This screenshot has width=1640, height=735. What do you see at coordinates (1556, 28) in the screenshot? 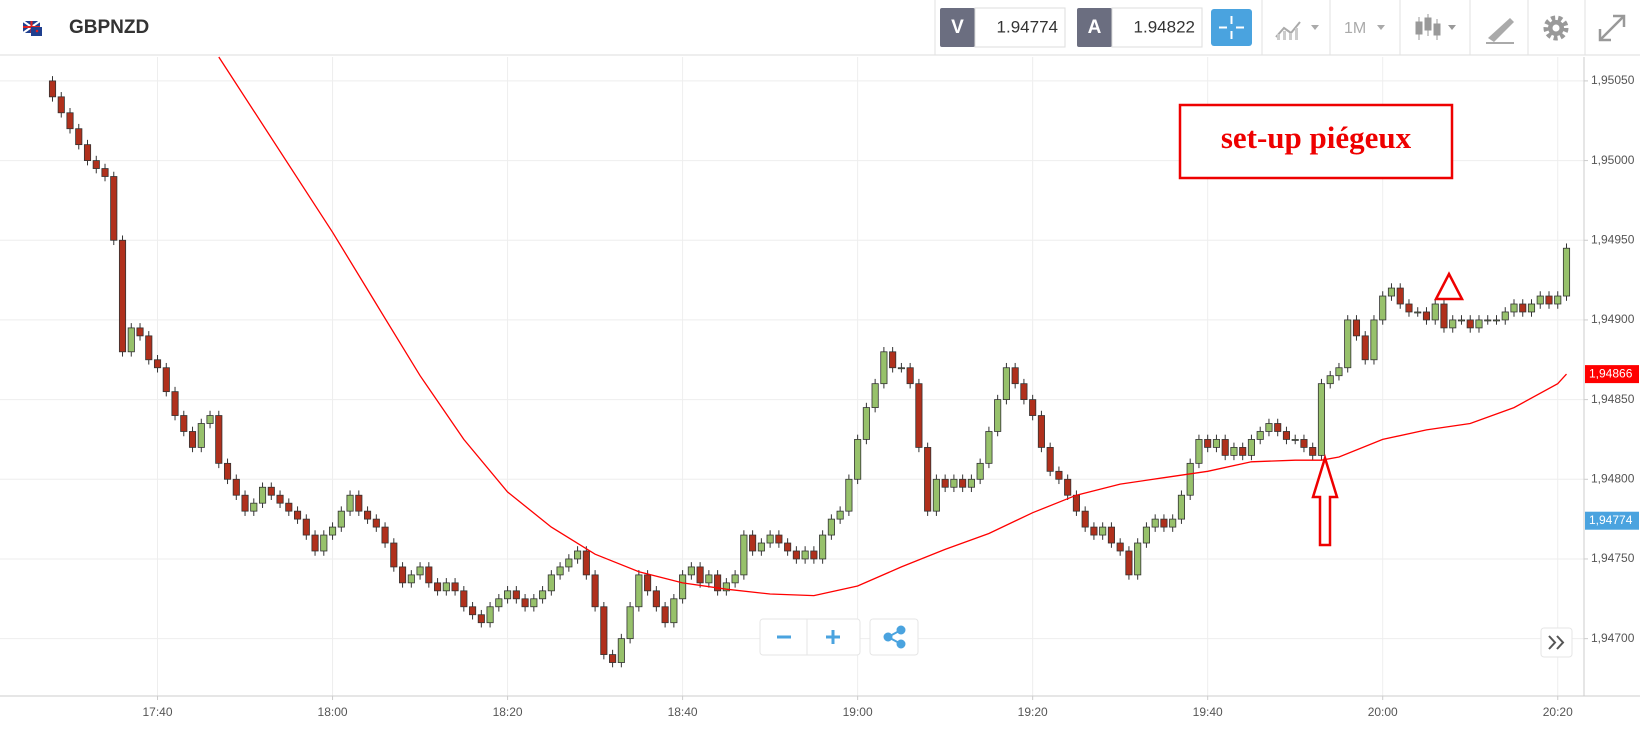
I see `settings-button` at bounding box center [1556, 28].